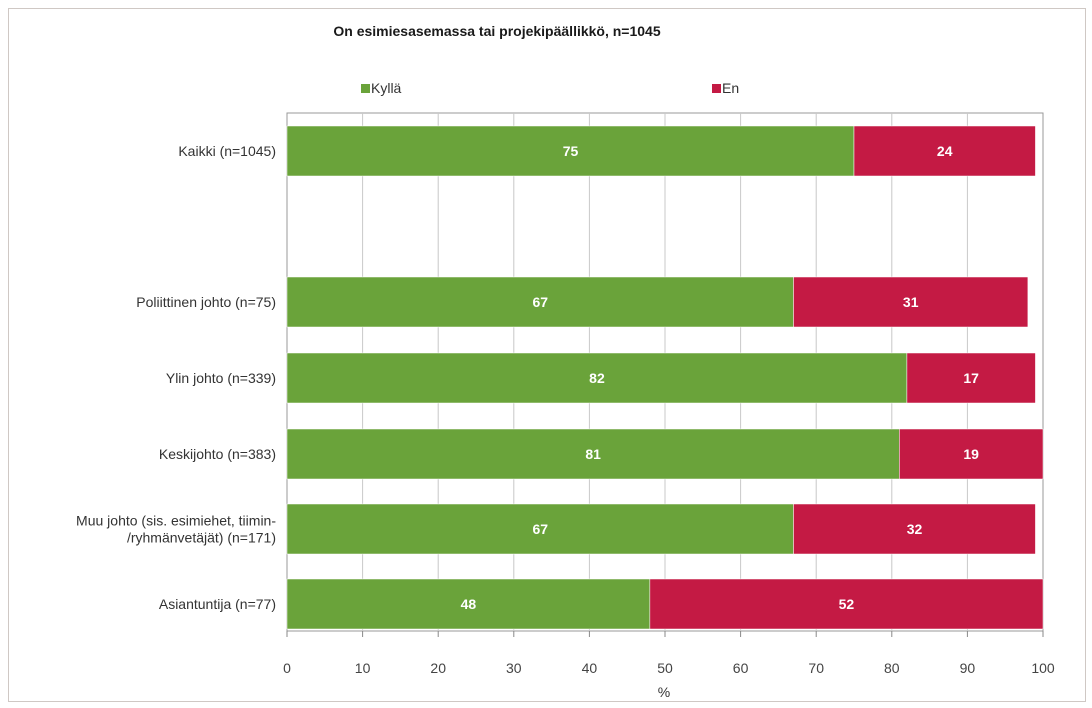  Describe the element at coordinates (201, 538) in the screenshot. I see `category-label-5-line-1: /ryhmänvetäjät) (n=171)` at that location.